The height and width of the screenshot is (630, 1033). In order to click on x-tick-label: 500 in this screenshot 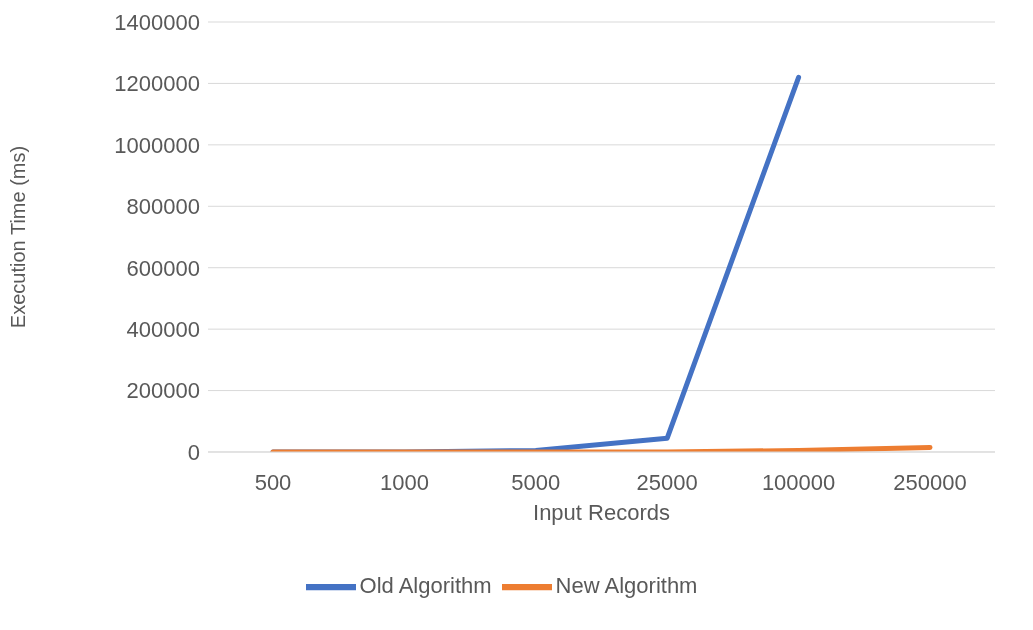, I will do `click(273, 482)`.